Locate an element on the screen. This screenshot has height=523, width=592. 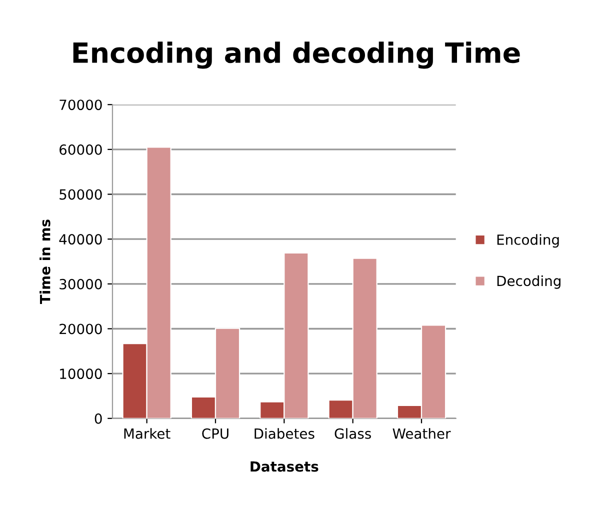
y-tick-label: 20000 is located at coordinates (81, 329).